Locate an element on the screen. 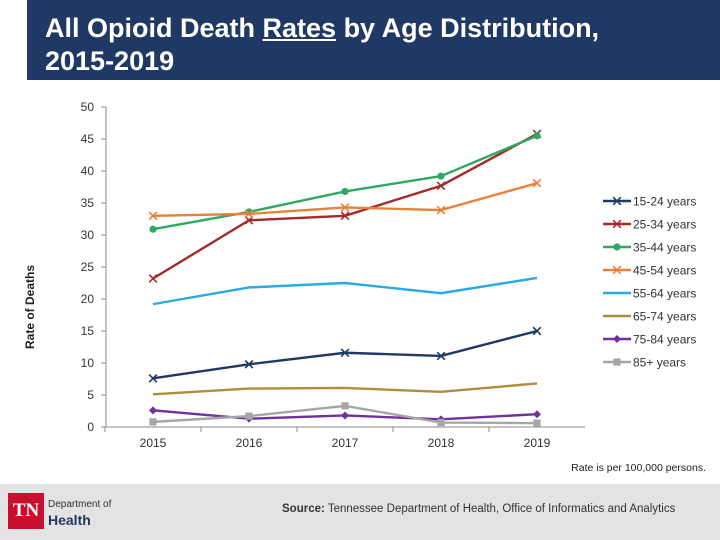 Image resolution: width=720 pixels, height=540 pixels. y-axis-label: Rate of Deaths is located at coordinates (30, 307).